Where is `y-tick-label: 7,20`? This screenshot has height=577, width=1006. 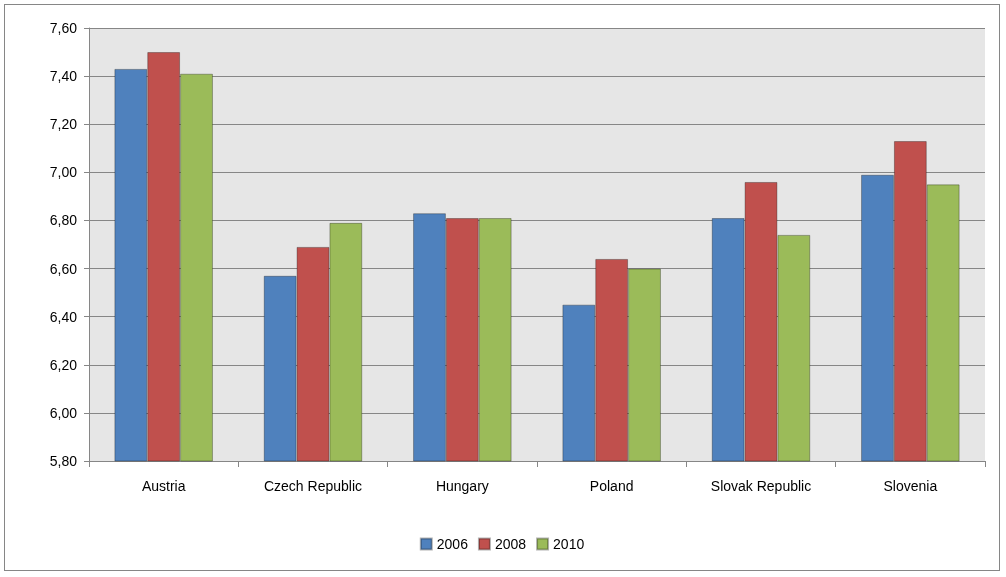 y-tick-label: 7,20 is located at coordinates (63, 124).